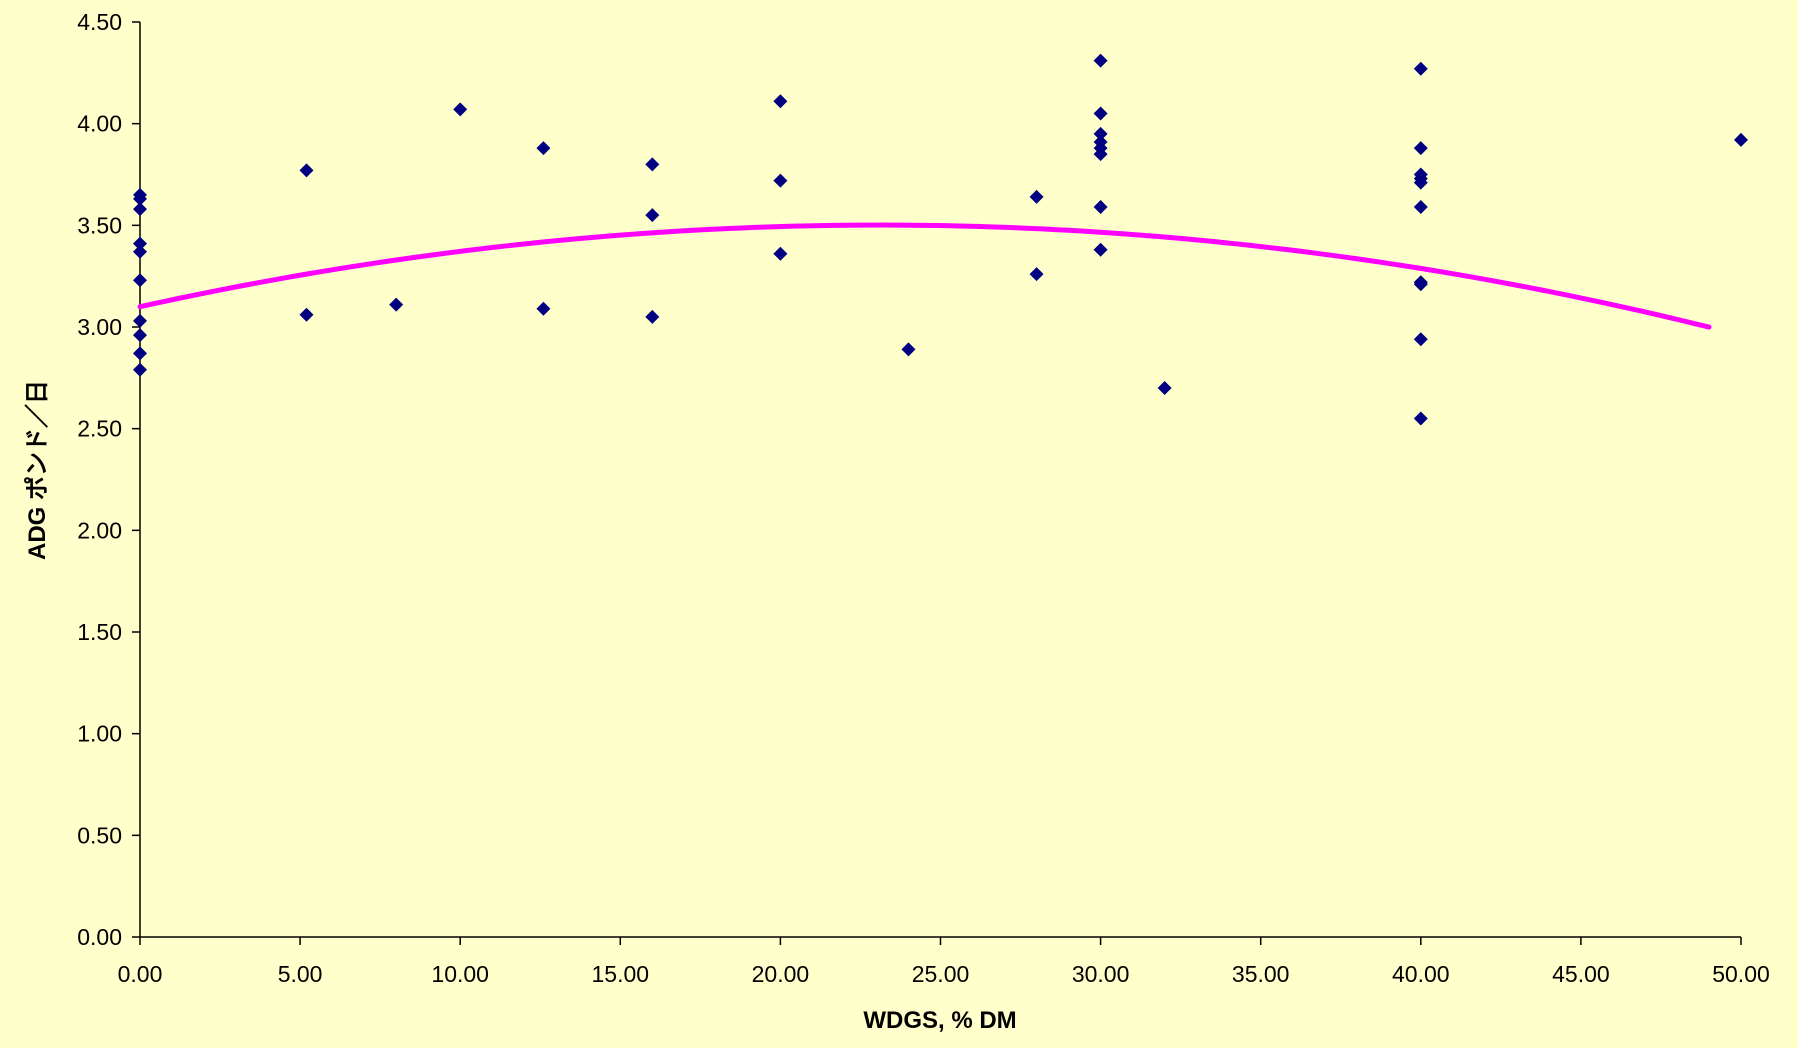 This screenshot has height=1048, width=1798. What do you see at coordinates (1101, 974) in the screenshot?
I see `x-tick-label: 30.00` at bounding box center [1101, 974].